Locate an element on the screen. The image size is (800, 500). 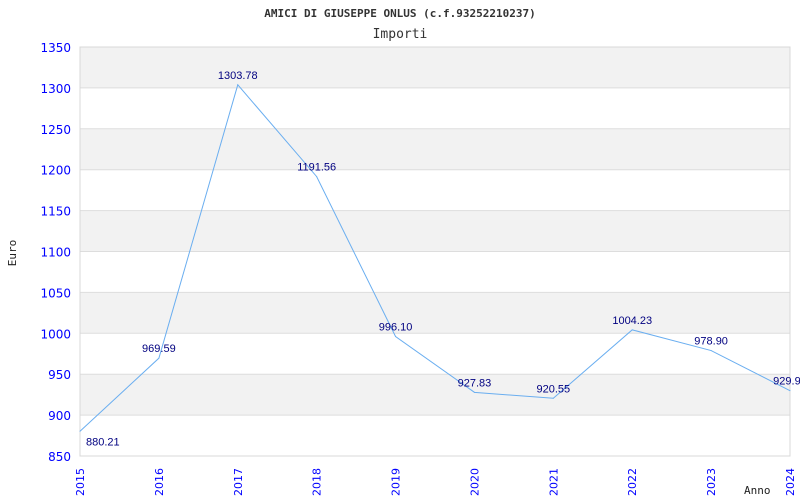
data-label: 969.59 is located at coordinates (159, 349).